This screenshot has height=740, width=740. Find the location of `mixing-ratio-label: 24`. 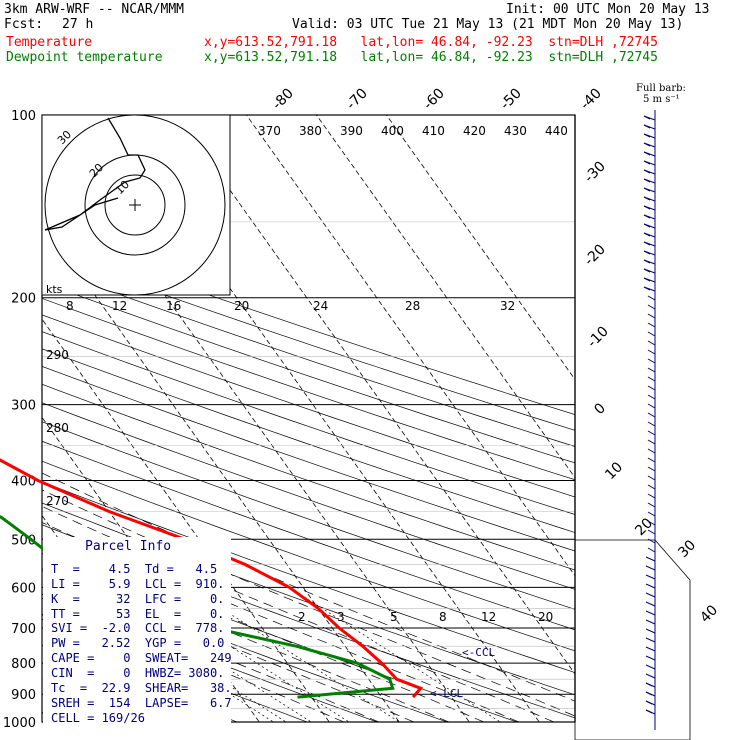

mixing-ratio-label: 24 is located at coordinates (320, 306).